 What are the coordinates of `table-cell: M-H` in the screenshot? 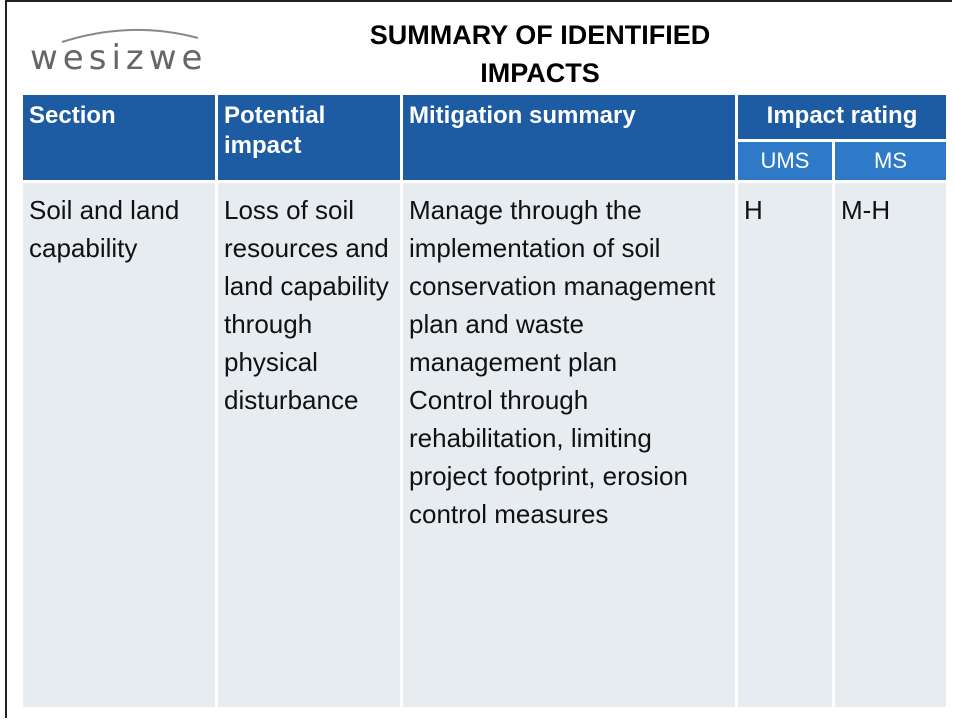 It's located at (890, 445).